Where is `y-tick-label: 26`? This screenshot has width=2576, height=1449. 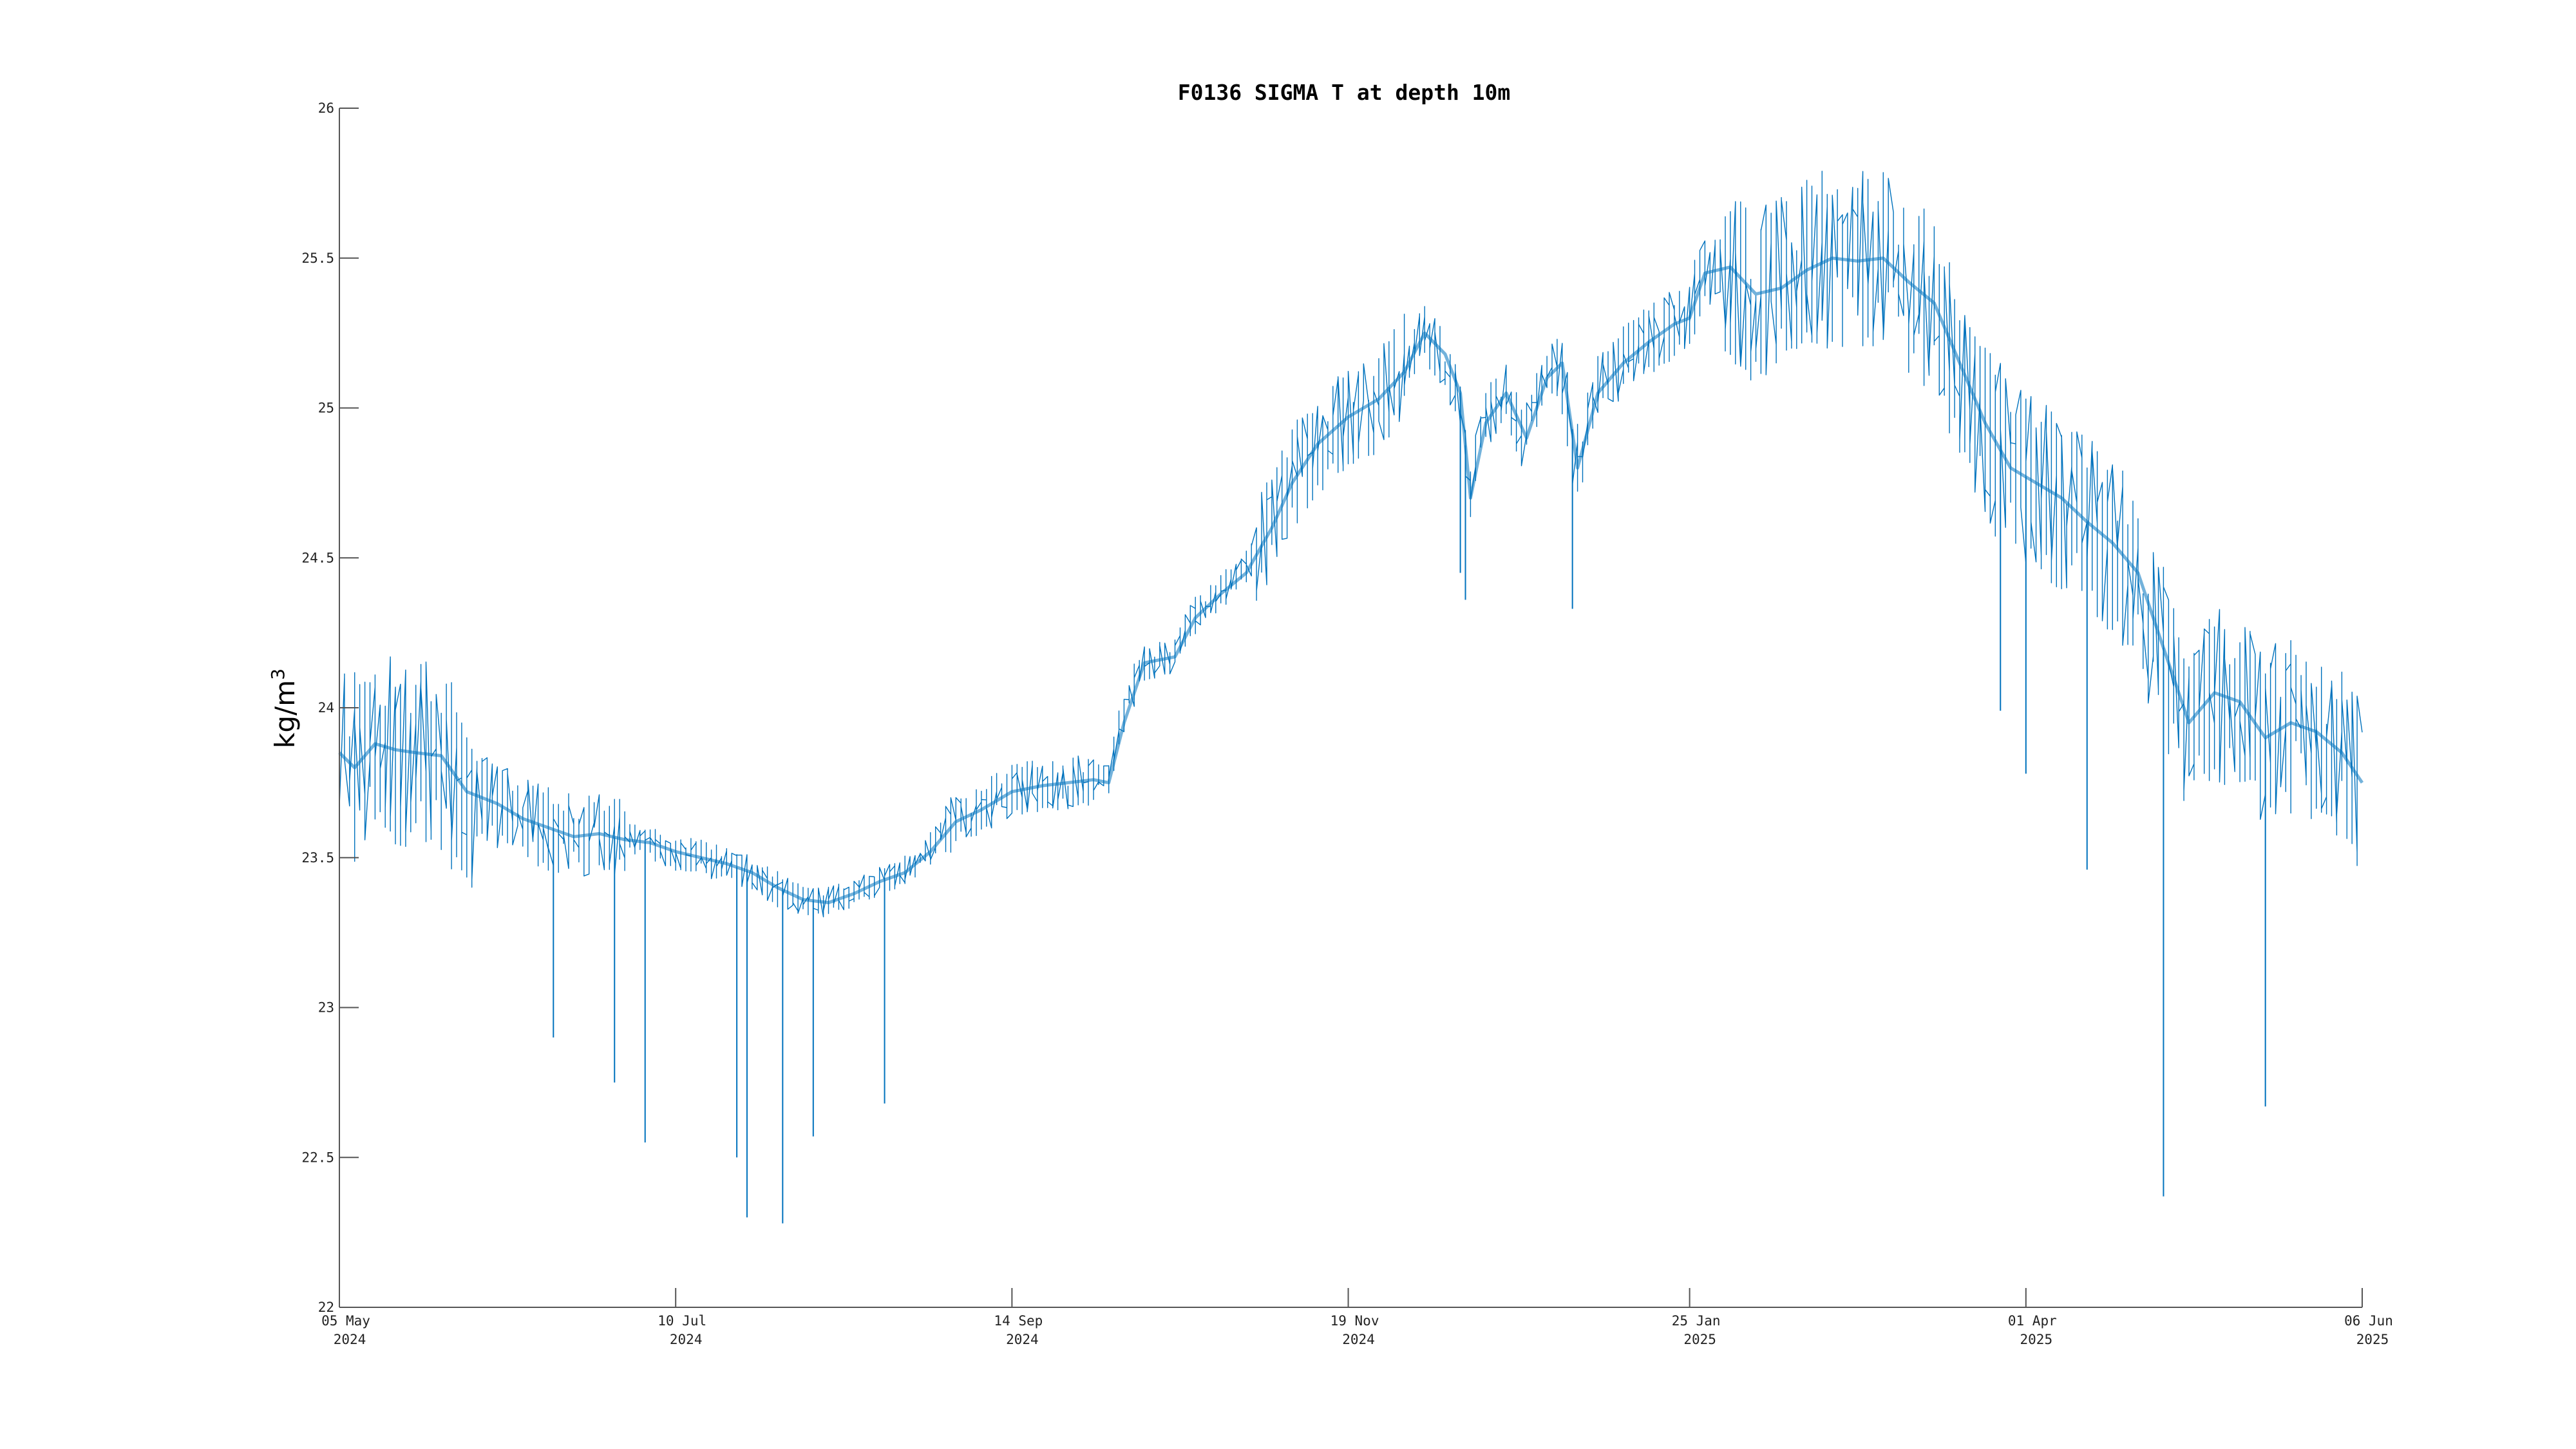 y-tick-label: 26 is located at coordinates (326, 108).